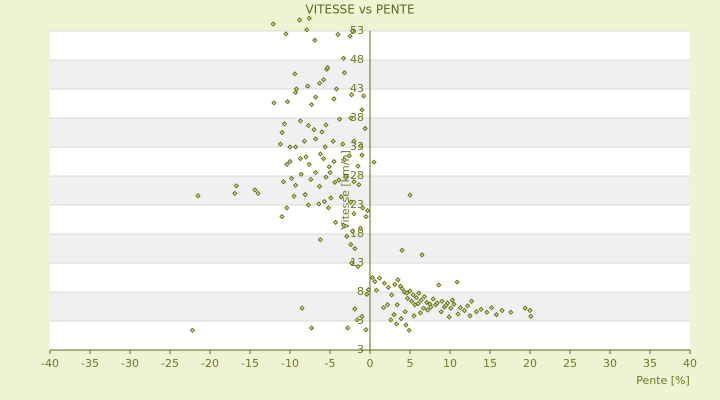 The width and height of the screenshot is (720, 400). Describe the element at coordinates (610, 363) in the screenshot. I see `x-tick-label: 30` at that location.